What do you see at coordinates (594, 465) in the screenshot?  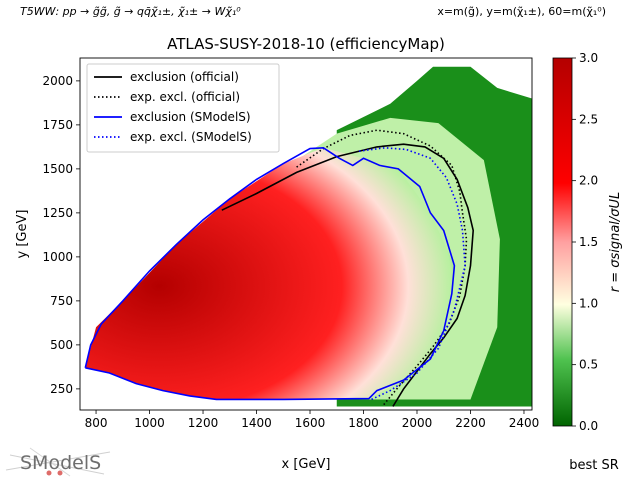 I see `best-sr-label: best SR` at bounding box center [594, 465].